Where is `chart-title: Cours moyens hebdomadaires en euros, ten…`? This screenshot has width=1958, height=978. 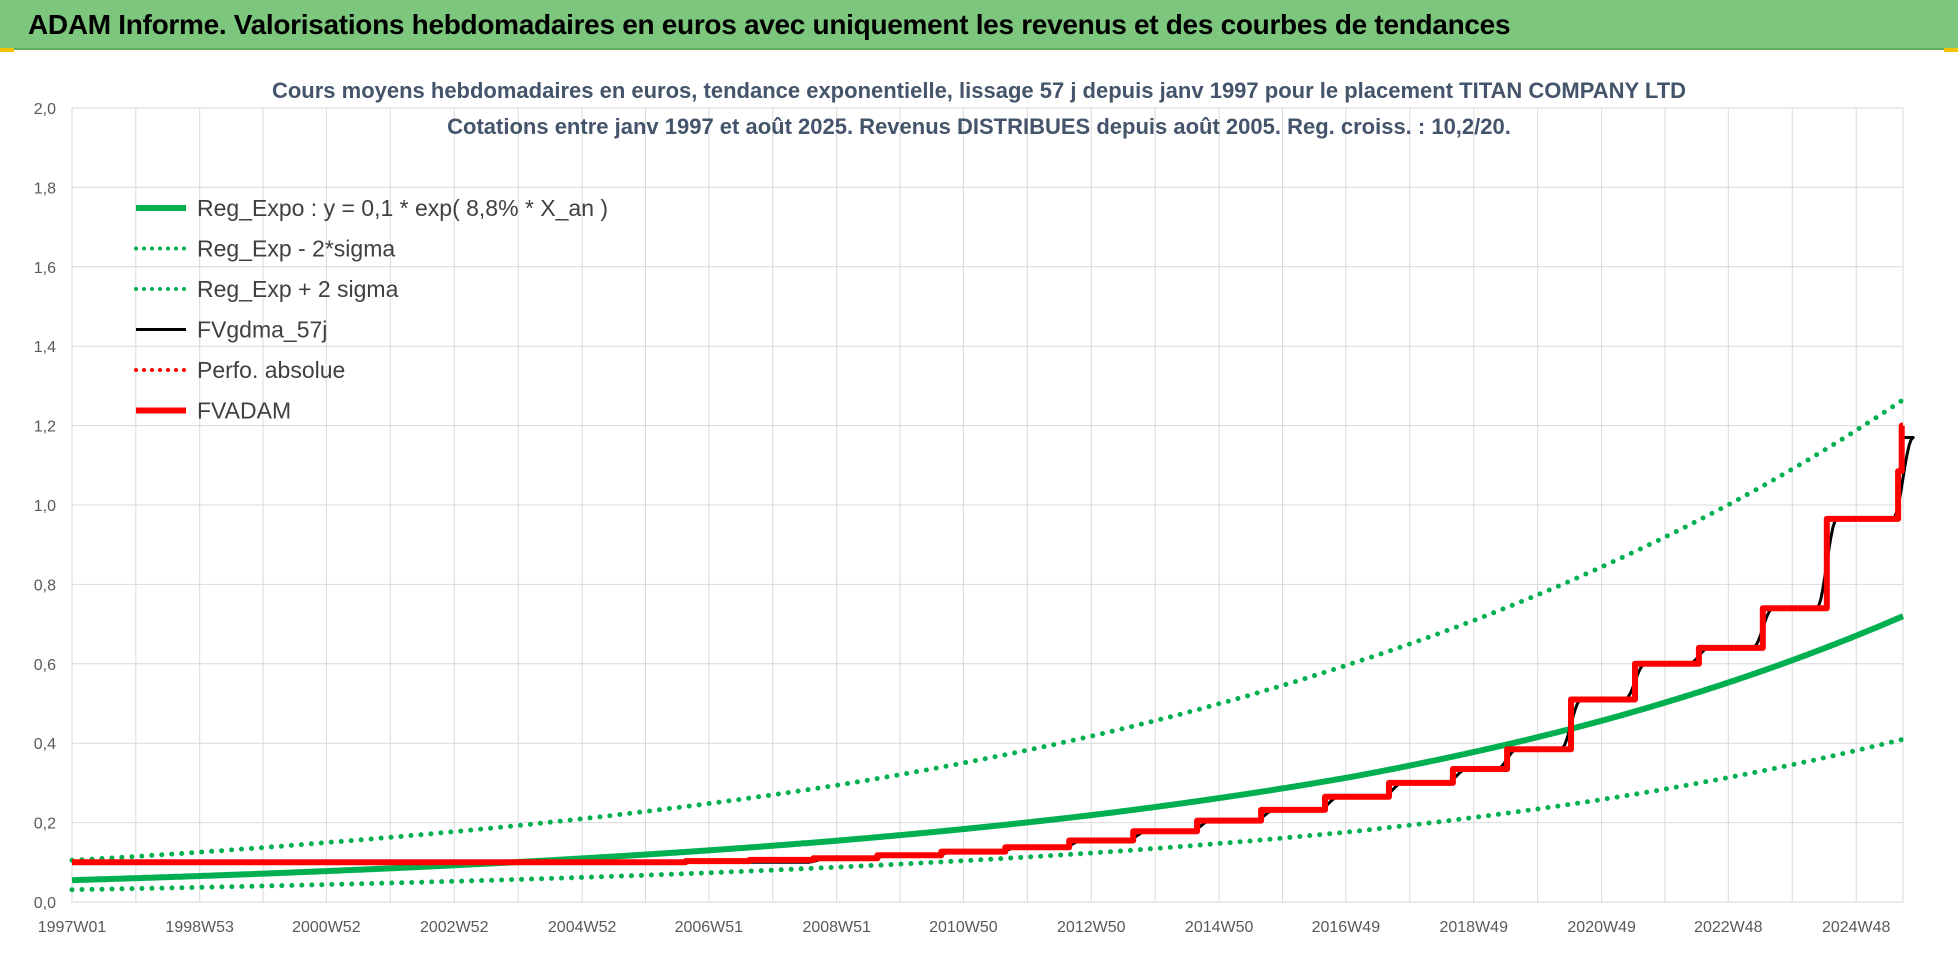
chart-title: Cours moyens hebdomadaires en euros, ten… is located at coordinates (979, 90).